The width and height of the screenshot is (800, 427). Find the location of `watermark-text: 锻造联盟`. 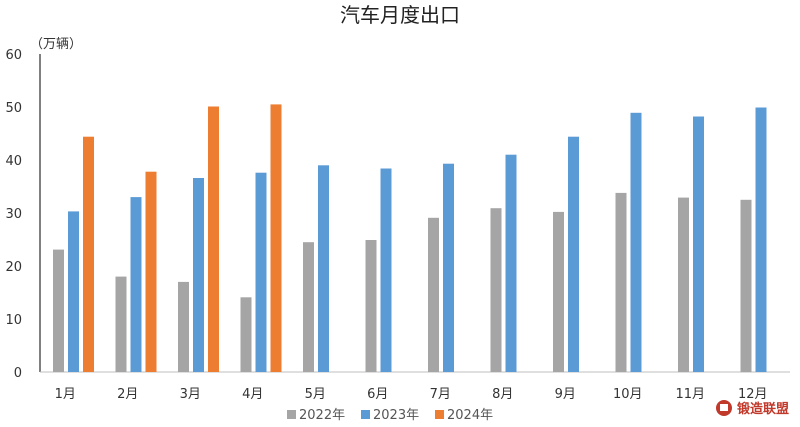

watermark-text: 锻造联盟 is located at coordinates (763, 409).